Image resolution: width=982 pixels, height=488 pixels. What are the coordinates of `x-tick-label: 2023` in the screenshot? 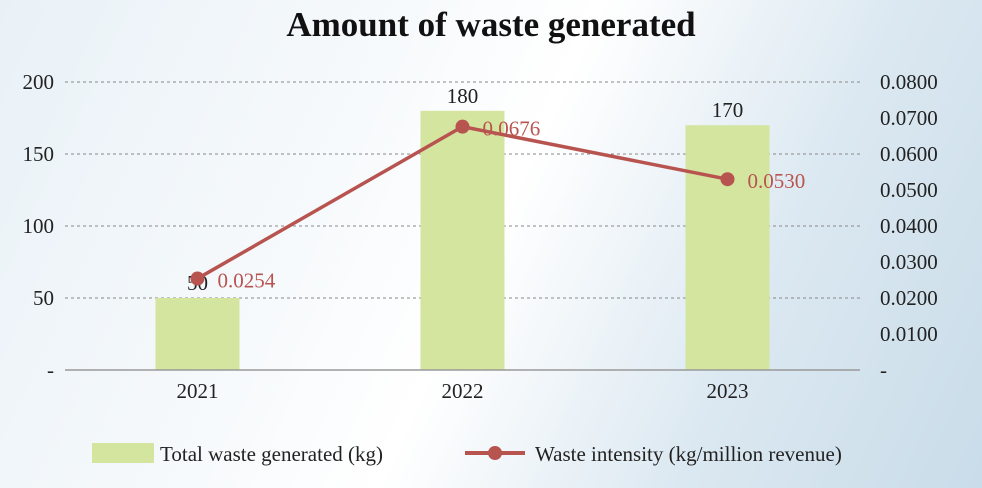 It's located at (728, 391).